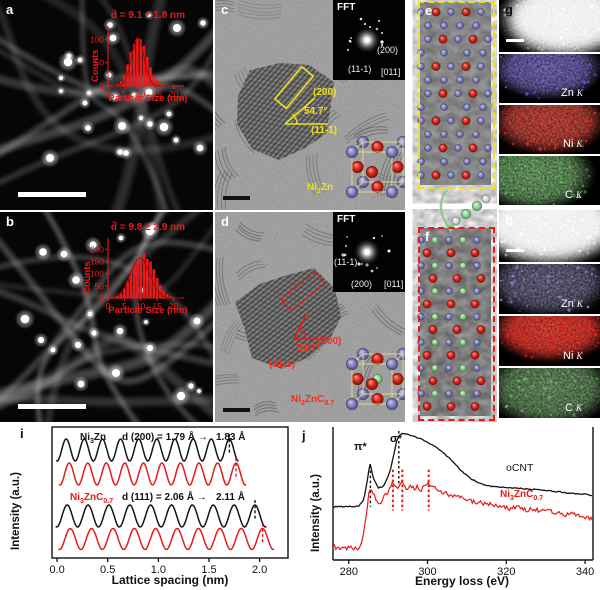  What do you see at coordinates (52, 194) in the screenshot?
I see `panel-a-scalebar` at bounding box center [52, 194].